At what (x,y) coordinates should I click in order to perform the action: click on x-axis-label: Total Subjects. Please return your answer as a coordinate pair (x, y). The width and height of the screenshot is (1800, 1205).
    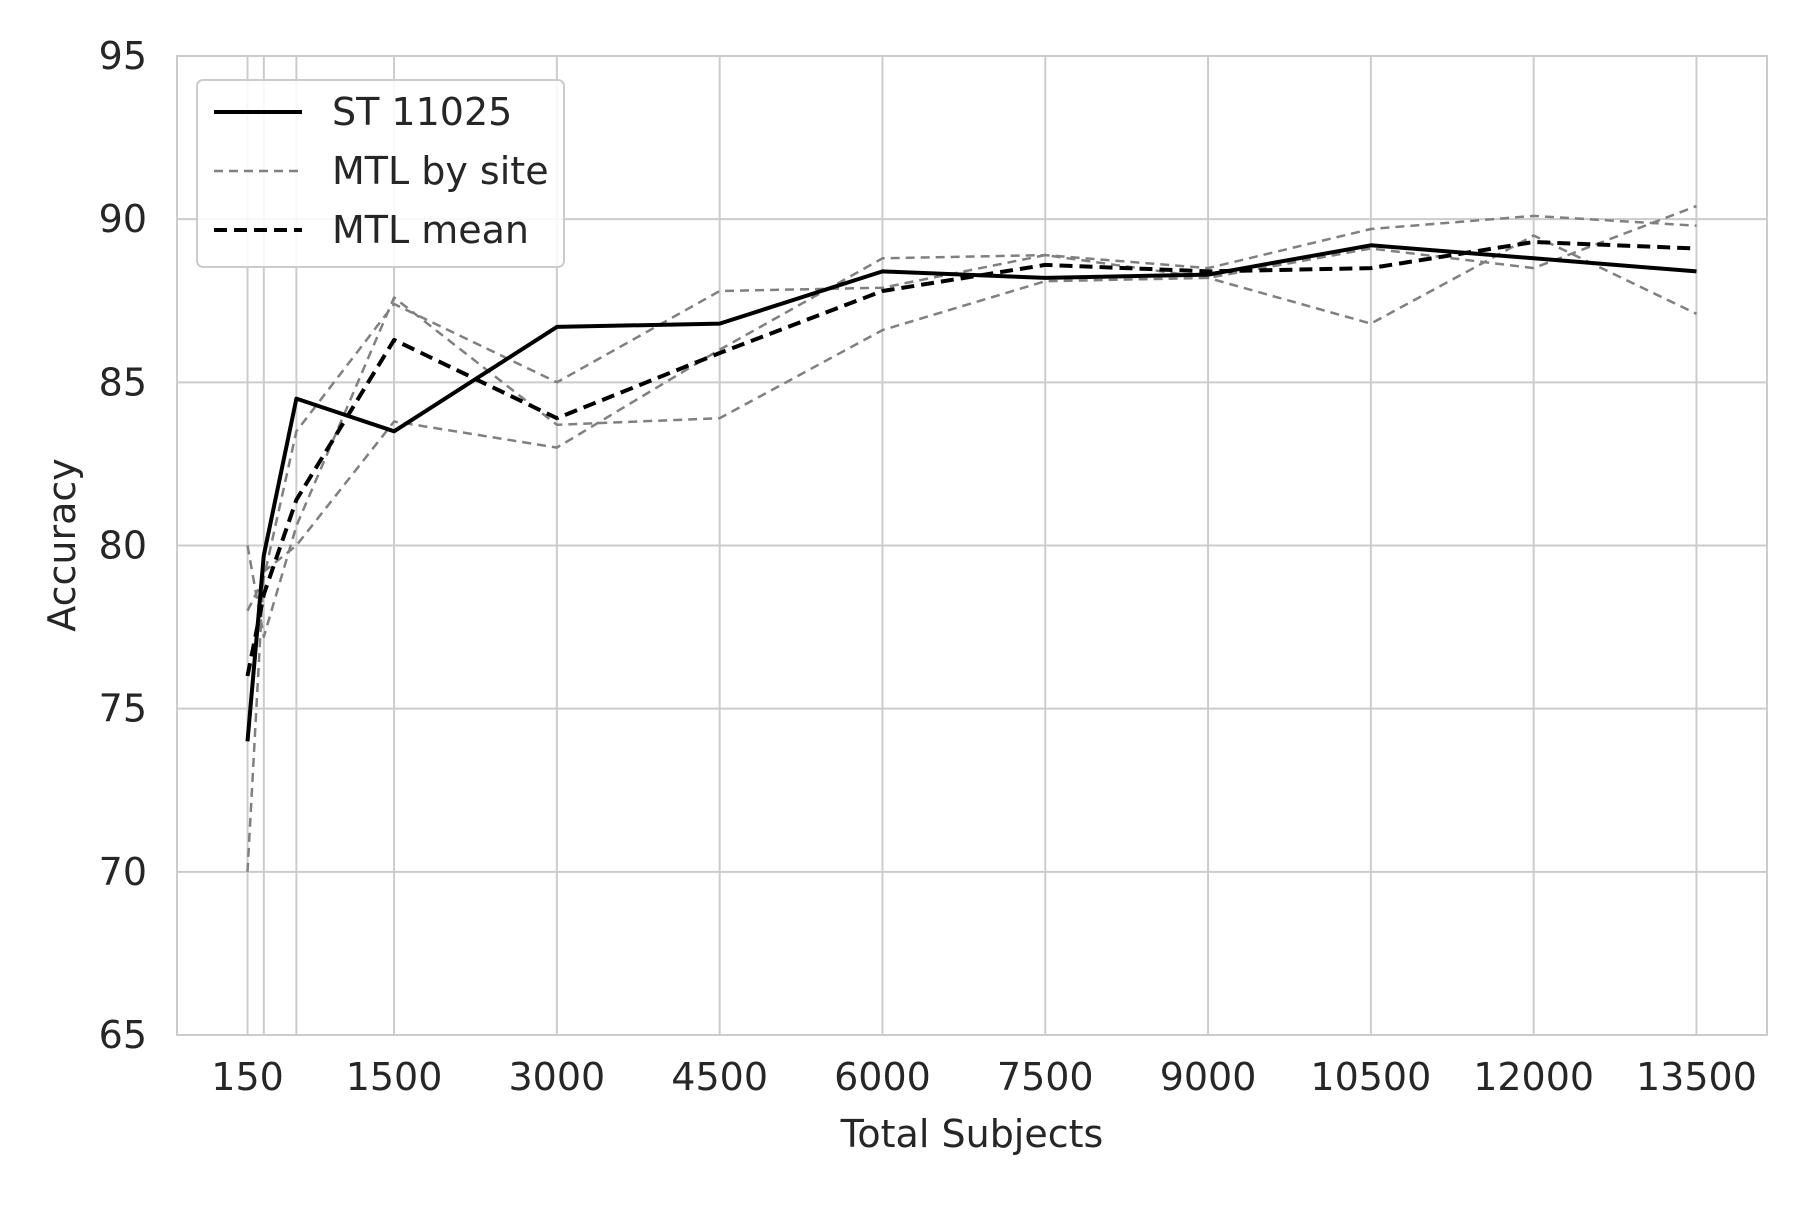
    Looking at the image, I should click on (972, 1134).